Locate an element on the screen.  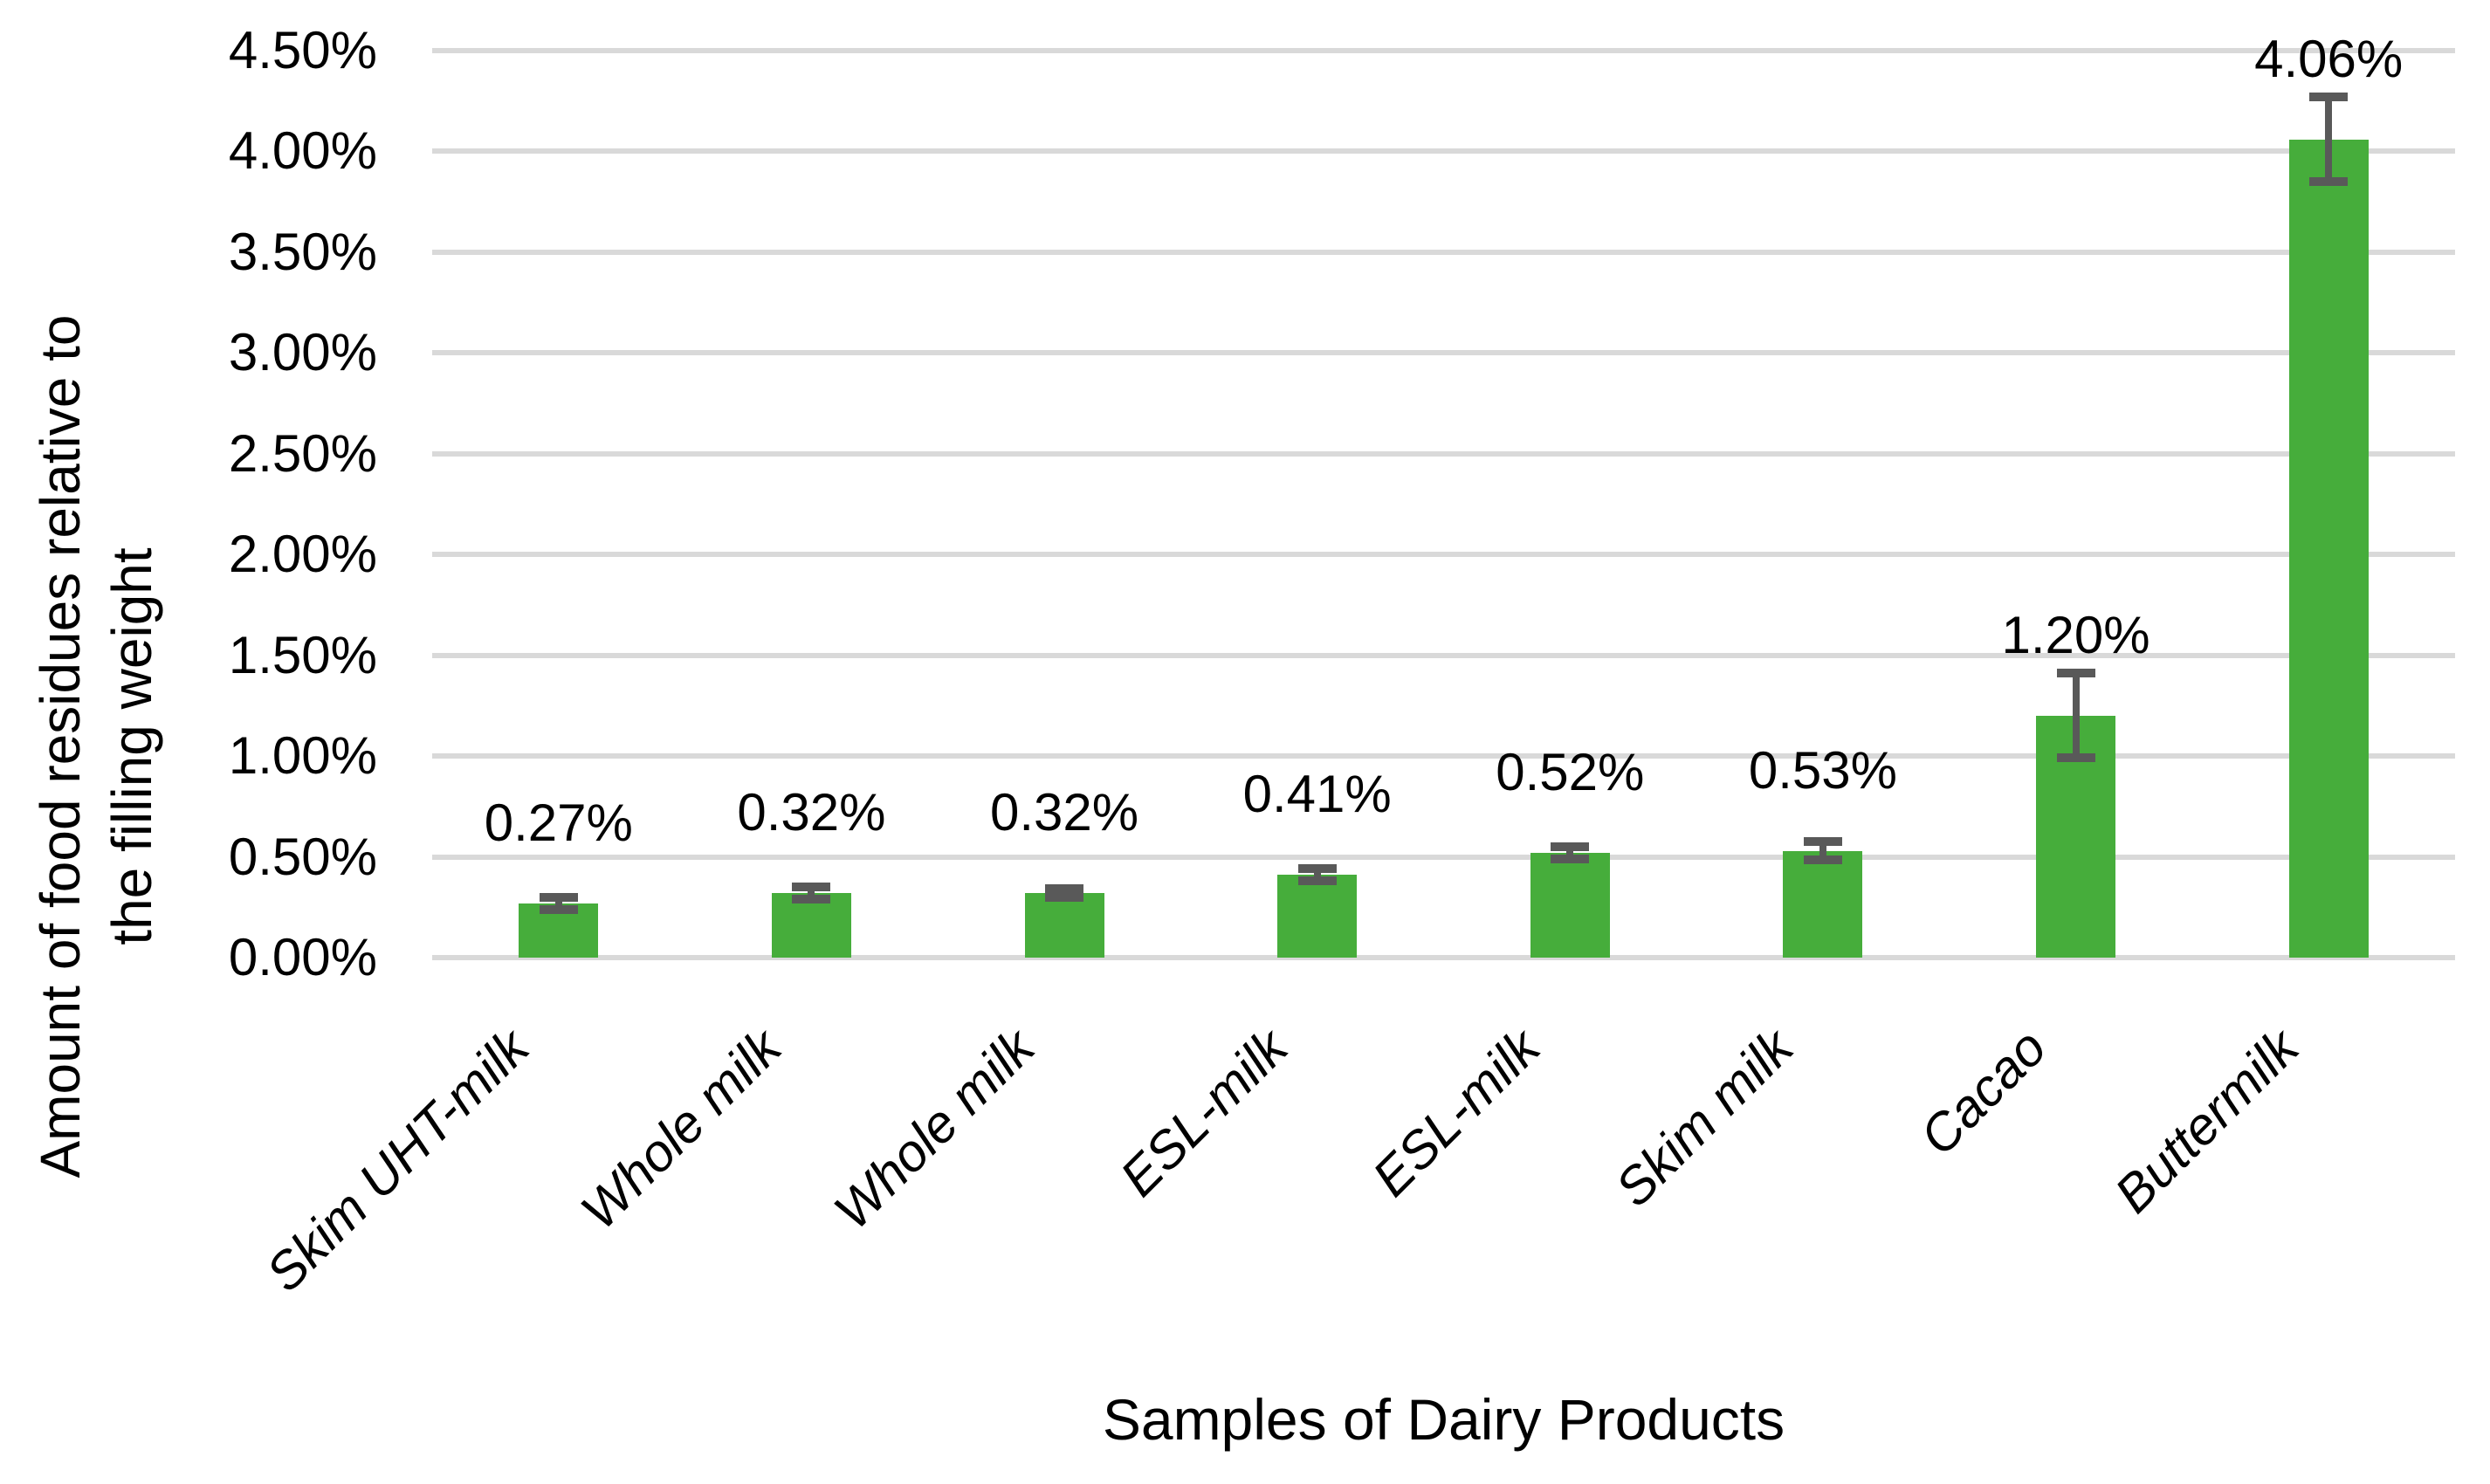
bar-value-label: 4.06% is located at coordinates (2329, 59).